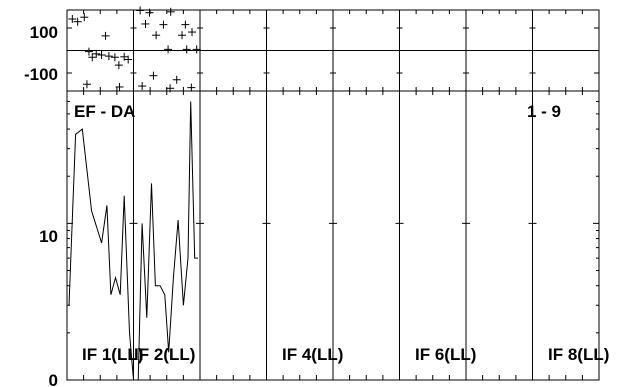 Image resolution: width=636 pixels, height=387 pixels. I want to click on column-label-if1: IF 1(LL), so click(112, 354).